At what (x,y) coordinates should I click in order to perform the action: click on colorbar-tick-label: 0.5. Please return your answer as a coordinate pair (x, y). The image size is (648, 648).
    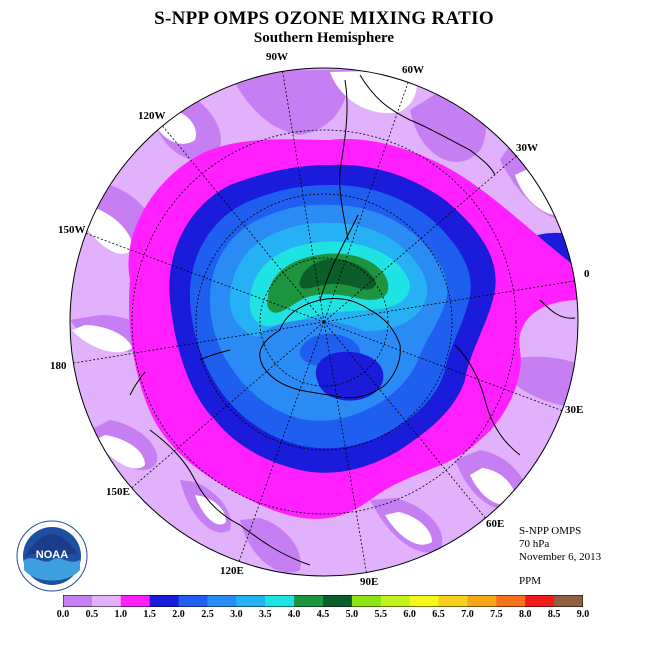
    Looking at the image, I should click on (92, 614).